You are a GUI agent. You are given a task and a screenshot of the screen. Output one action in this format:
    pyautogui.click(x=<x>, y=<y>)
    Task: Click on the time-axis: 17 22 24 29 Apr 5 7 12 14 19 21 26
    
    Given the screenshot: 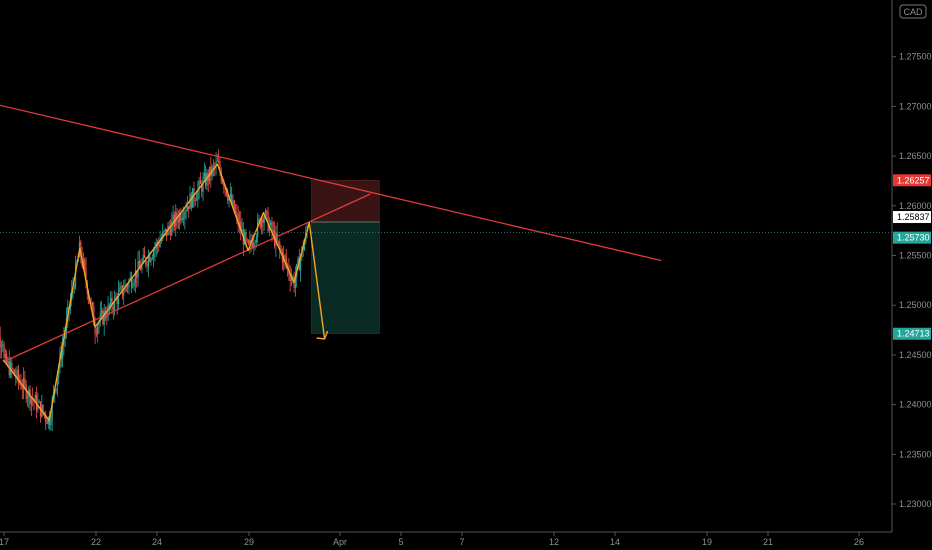 What is the action you would take?
    pyautogui.click(x=432, y=539)
    